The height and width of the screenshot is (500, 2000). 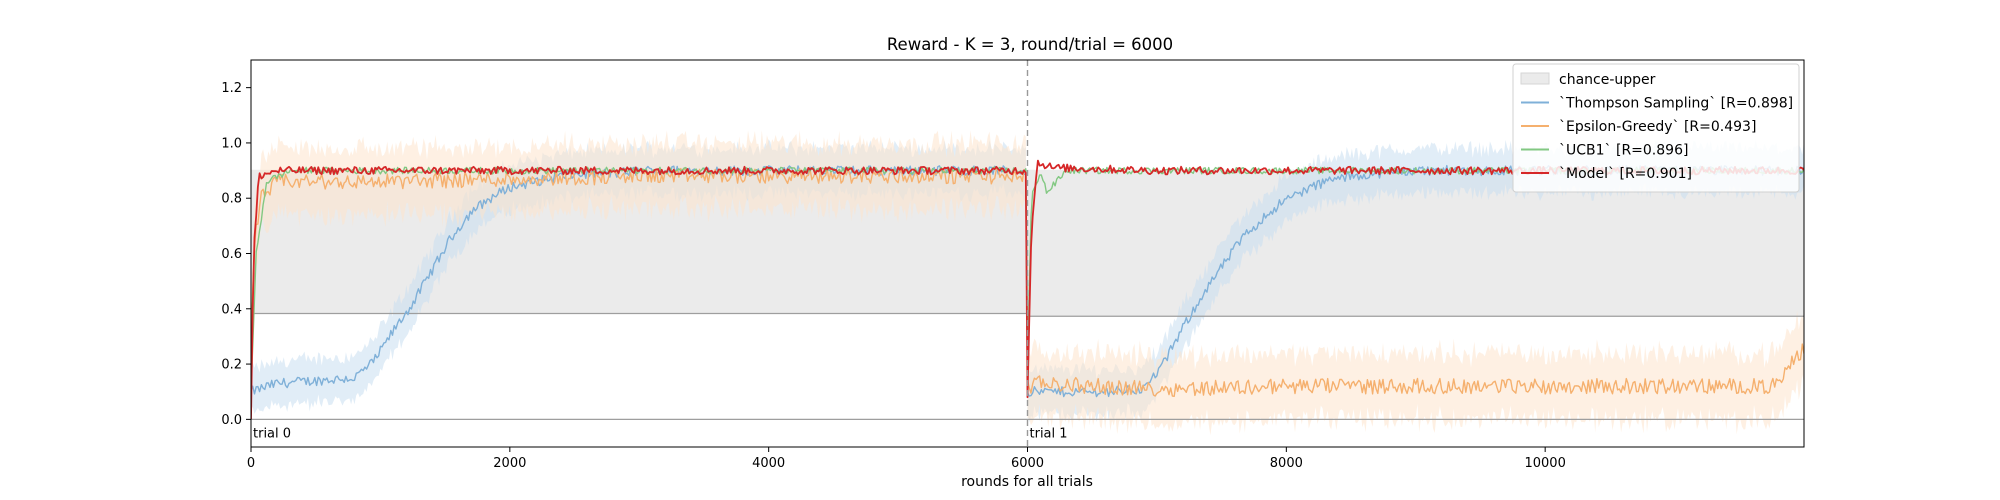 What do you see at coordinates (231, 199) in the screenshot?
I see `y-tick-label-4: 0.8` at bounding box center [231, 199].